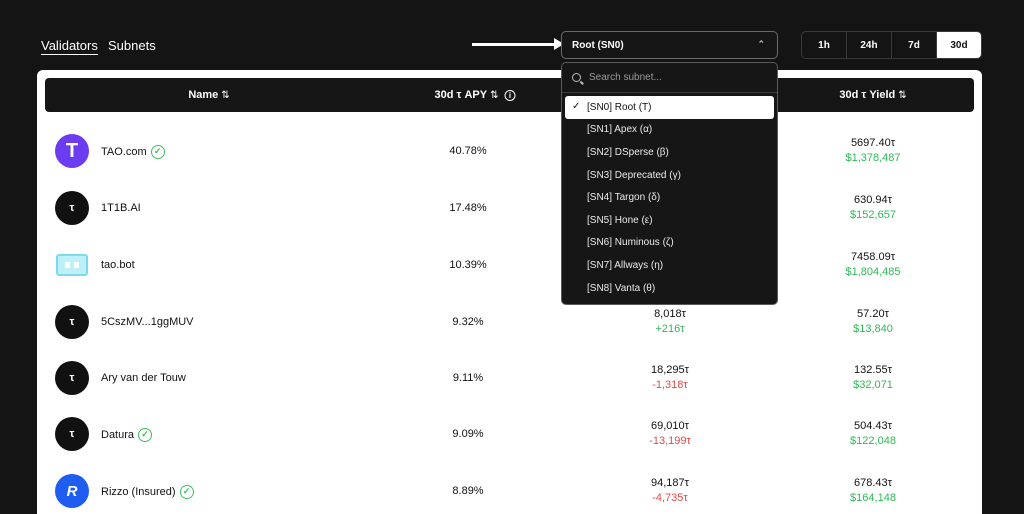 The height and width of the screenshot is (514, 1024). I want to click on apy-value: 40.78%, so click(468, 151).